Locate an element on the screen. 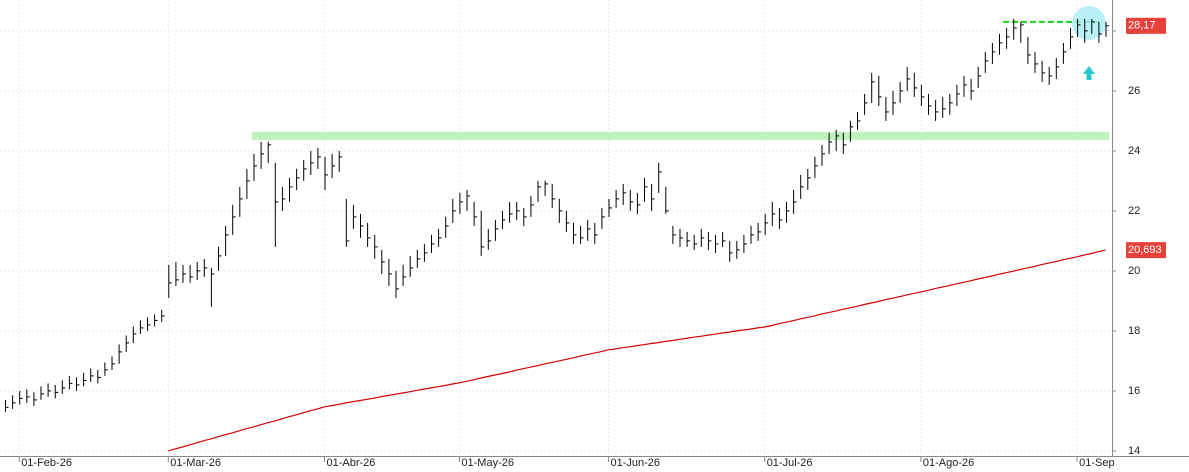 The width and height of the screenshot is (1189, 472). price-label: 20,693 is located at coordinates (1145, 250).